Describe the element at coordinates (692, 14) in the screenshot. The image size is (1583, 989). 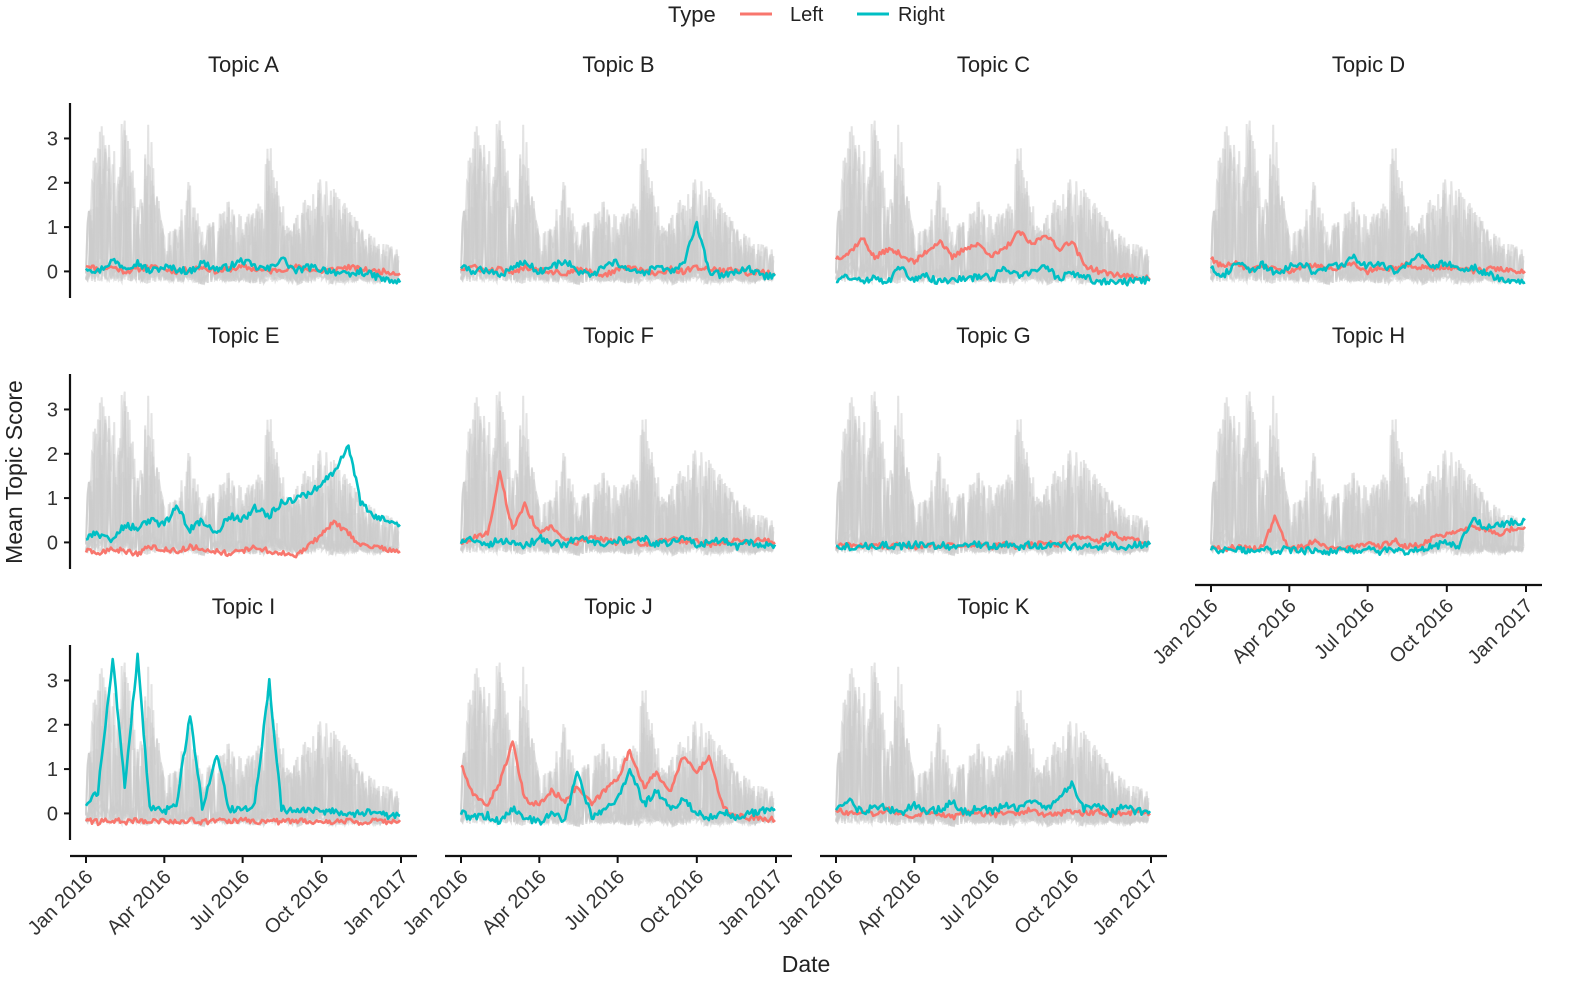
I see `legend-title: Type` at that location.